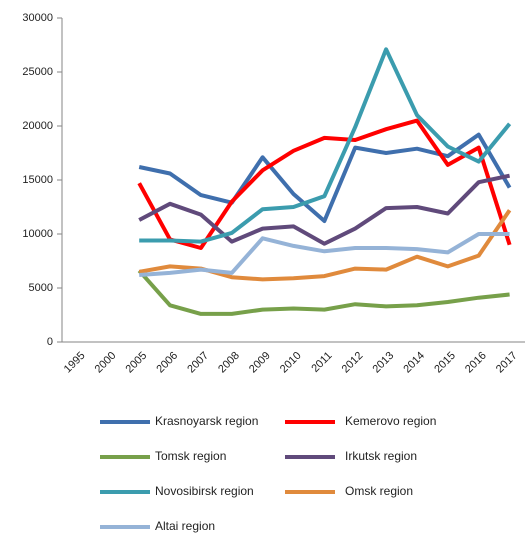 The width and height of the screenshot is (526, 534). What do you see at coordinates (137, 363) in the screenshot?
I see `x-tick-label: 2005` at bounding box center [137, 363].